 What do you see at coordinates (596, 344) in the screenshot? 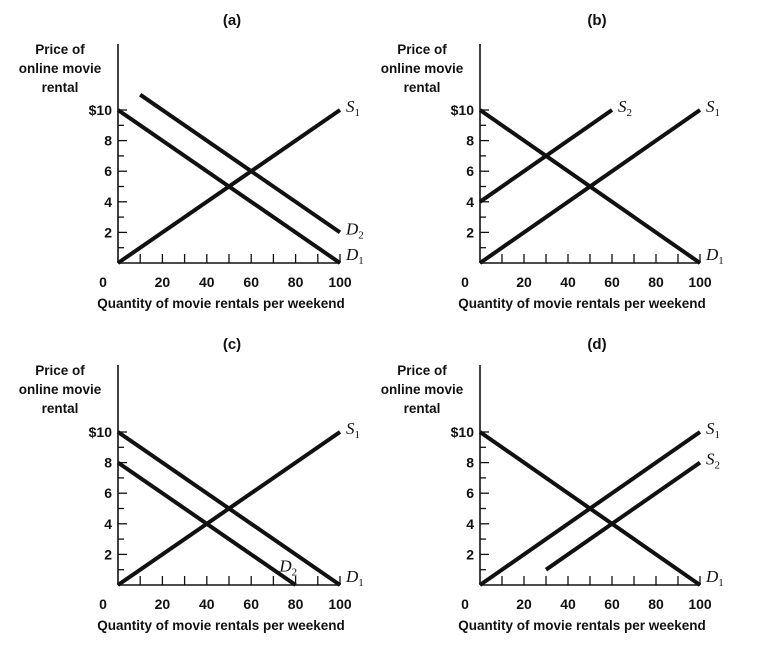
I see `panel-title: (d)` at bounding box center [596, 344].